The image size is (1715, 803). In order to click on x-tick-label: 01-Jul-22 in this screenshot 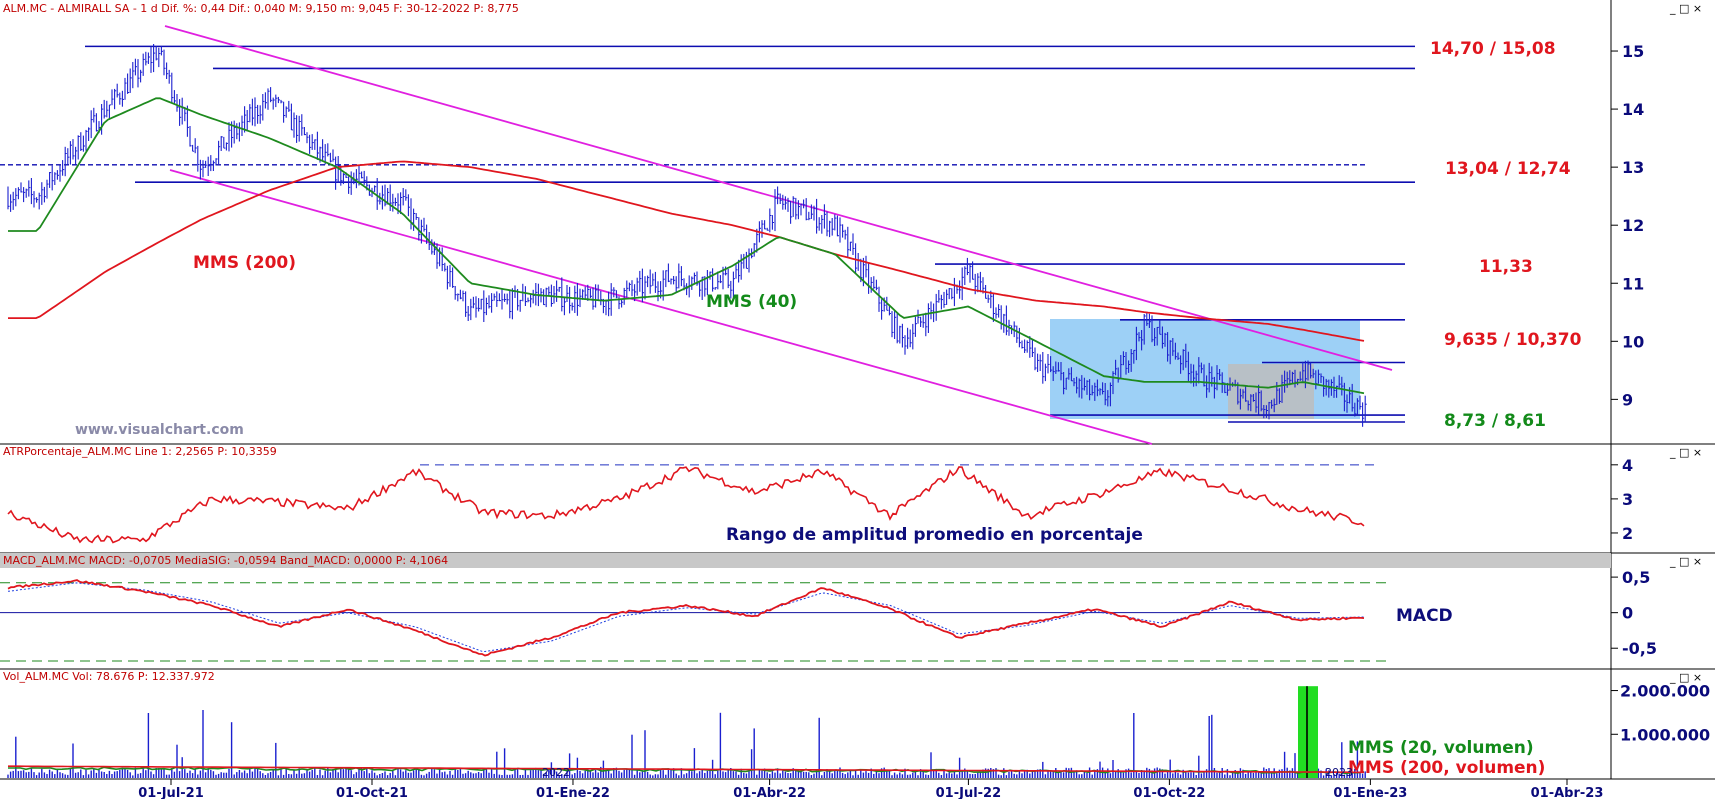, I will do `click(969, 792)`.